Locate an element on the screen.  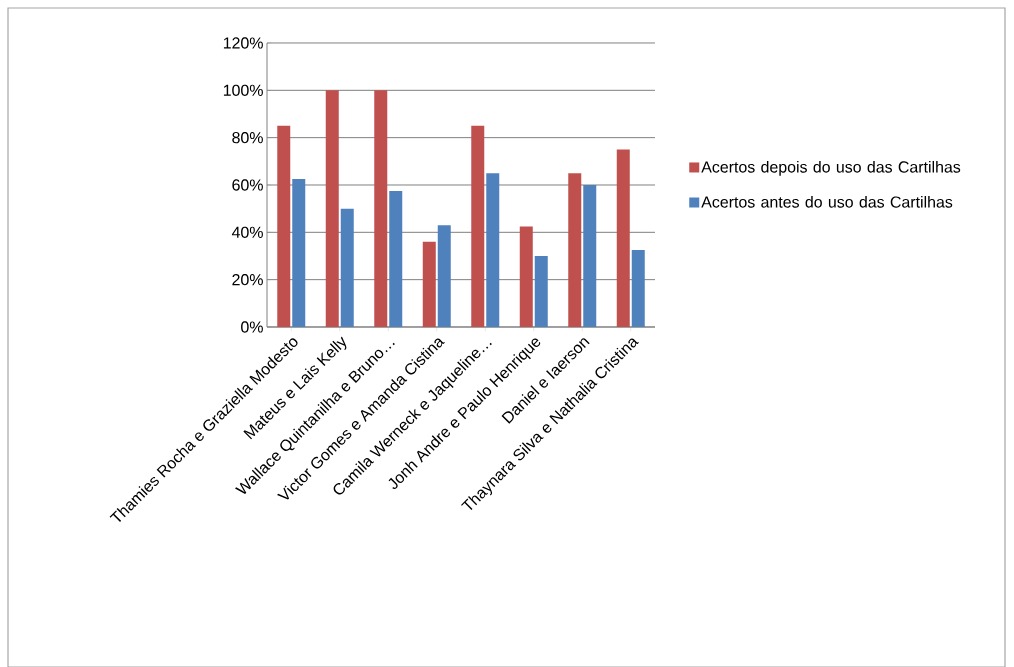
y-tick-label: 0% is located at coordinates (252, 327).